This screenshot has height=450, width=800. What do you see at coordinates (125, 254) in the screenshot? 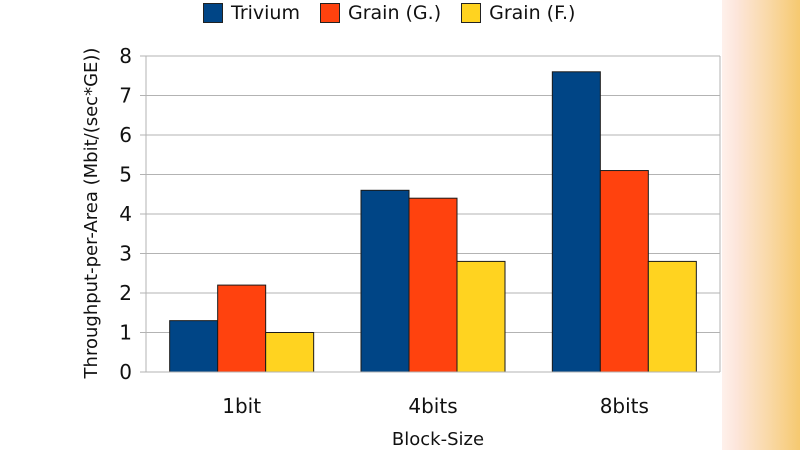
I see `y-tick-label: 3` at bounding box center [125, 254].